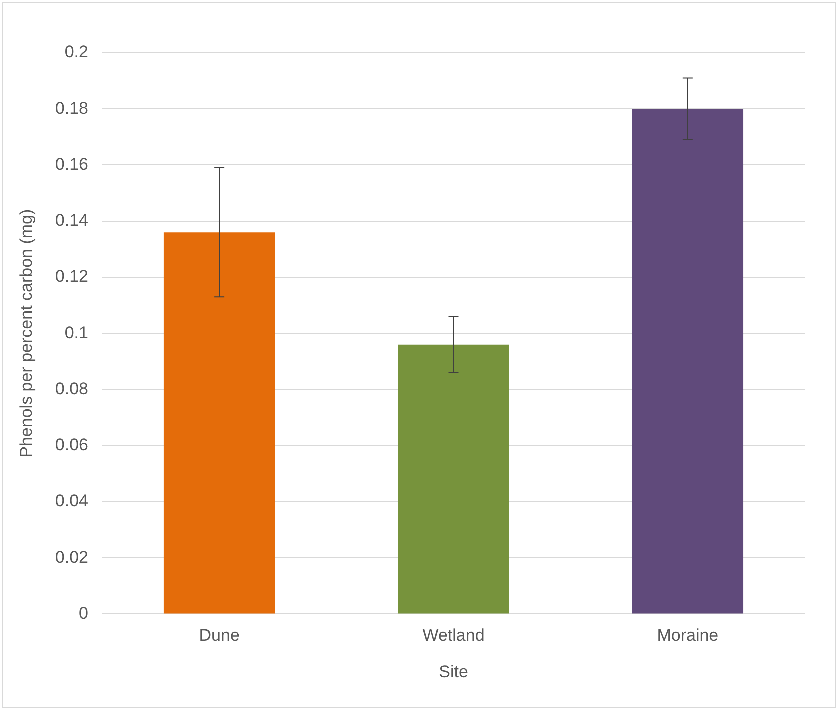 The image size is (840, 712). Describe the element at coordinates (71, 220) in the screenshot. I see `y-tick-label: 0.14` at that location.